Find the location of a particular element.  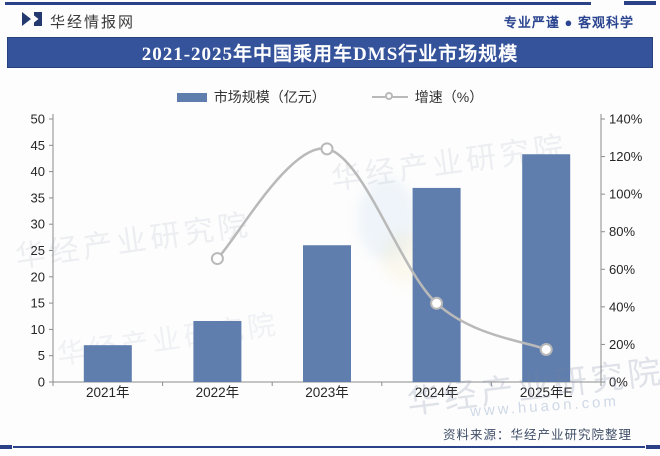

bar-2022年 is located at coordinates (217, 351).